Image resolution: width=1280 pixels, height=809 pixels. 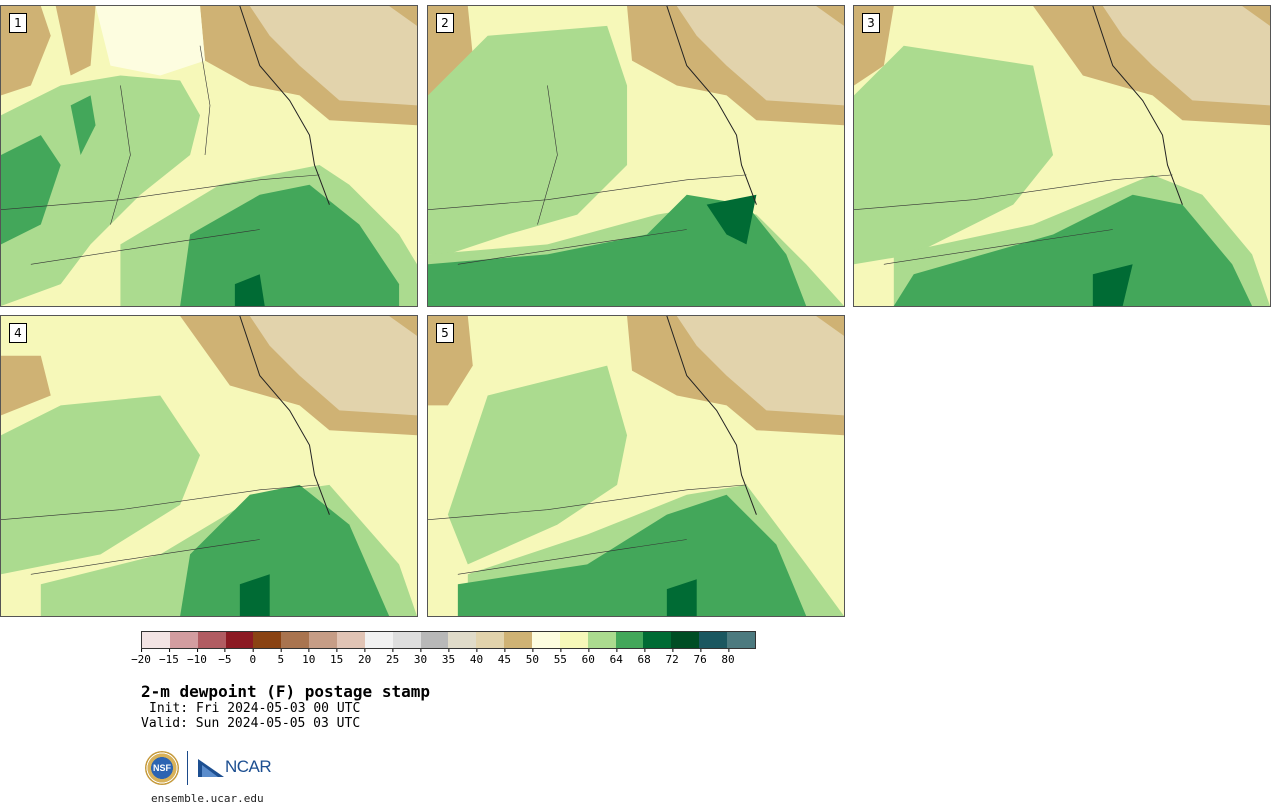 I want to click on colorbar-tick-label: 40, so click(x=476, y=657).